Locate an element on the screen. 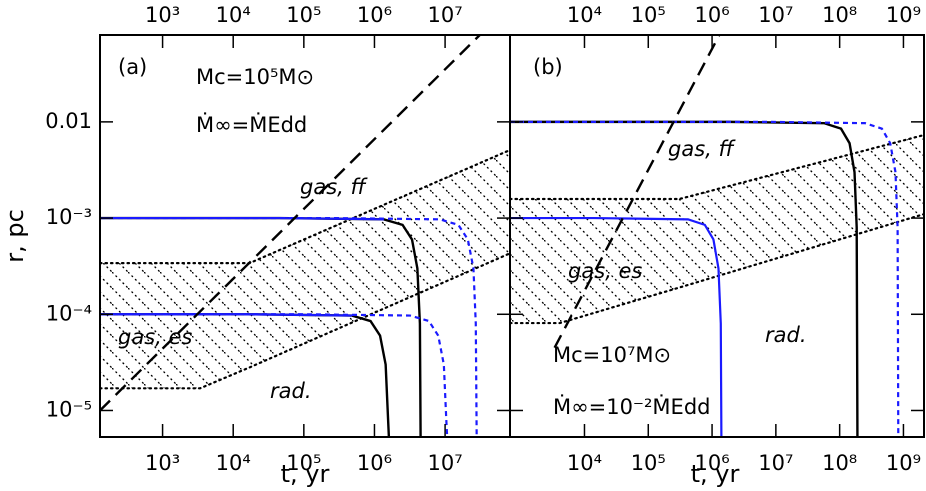  annotation: Mc=10⁵M⊙ is located at coordinates (255, 77).